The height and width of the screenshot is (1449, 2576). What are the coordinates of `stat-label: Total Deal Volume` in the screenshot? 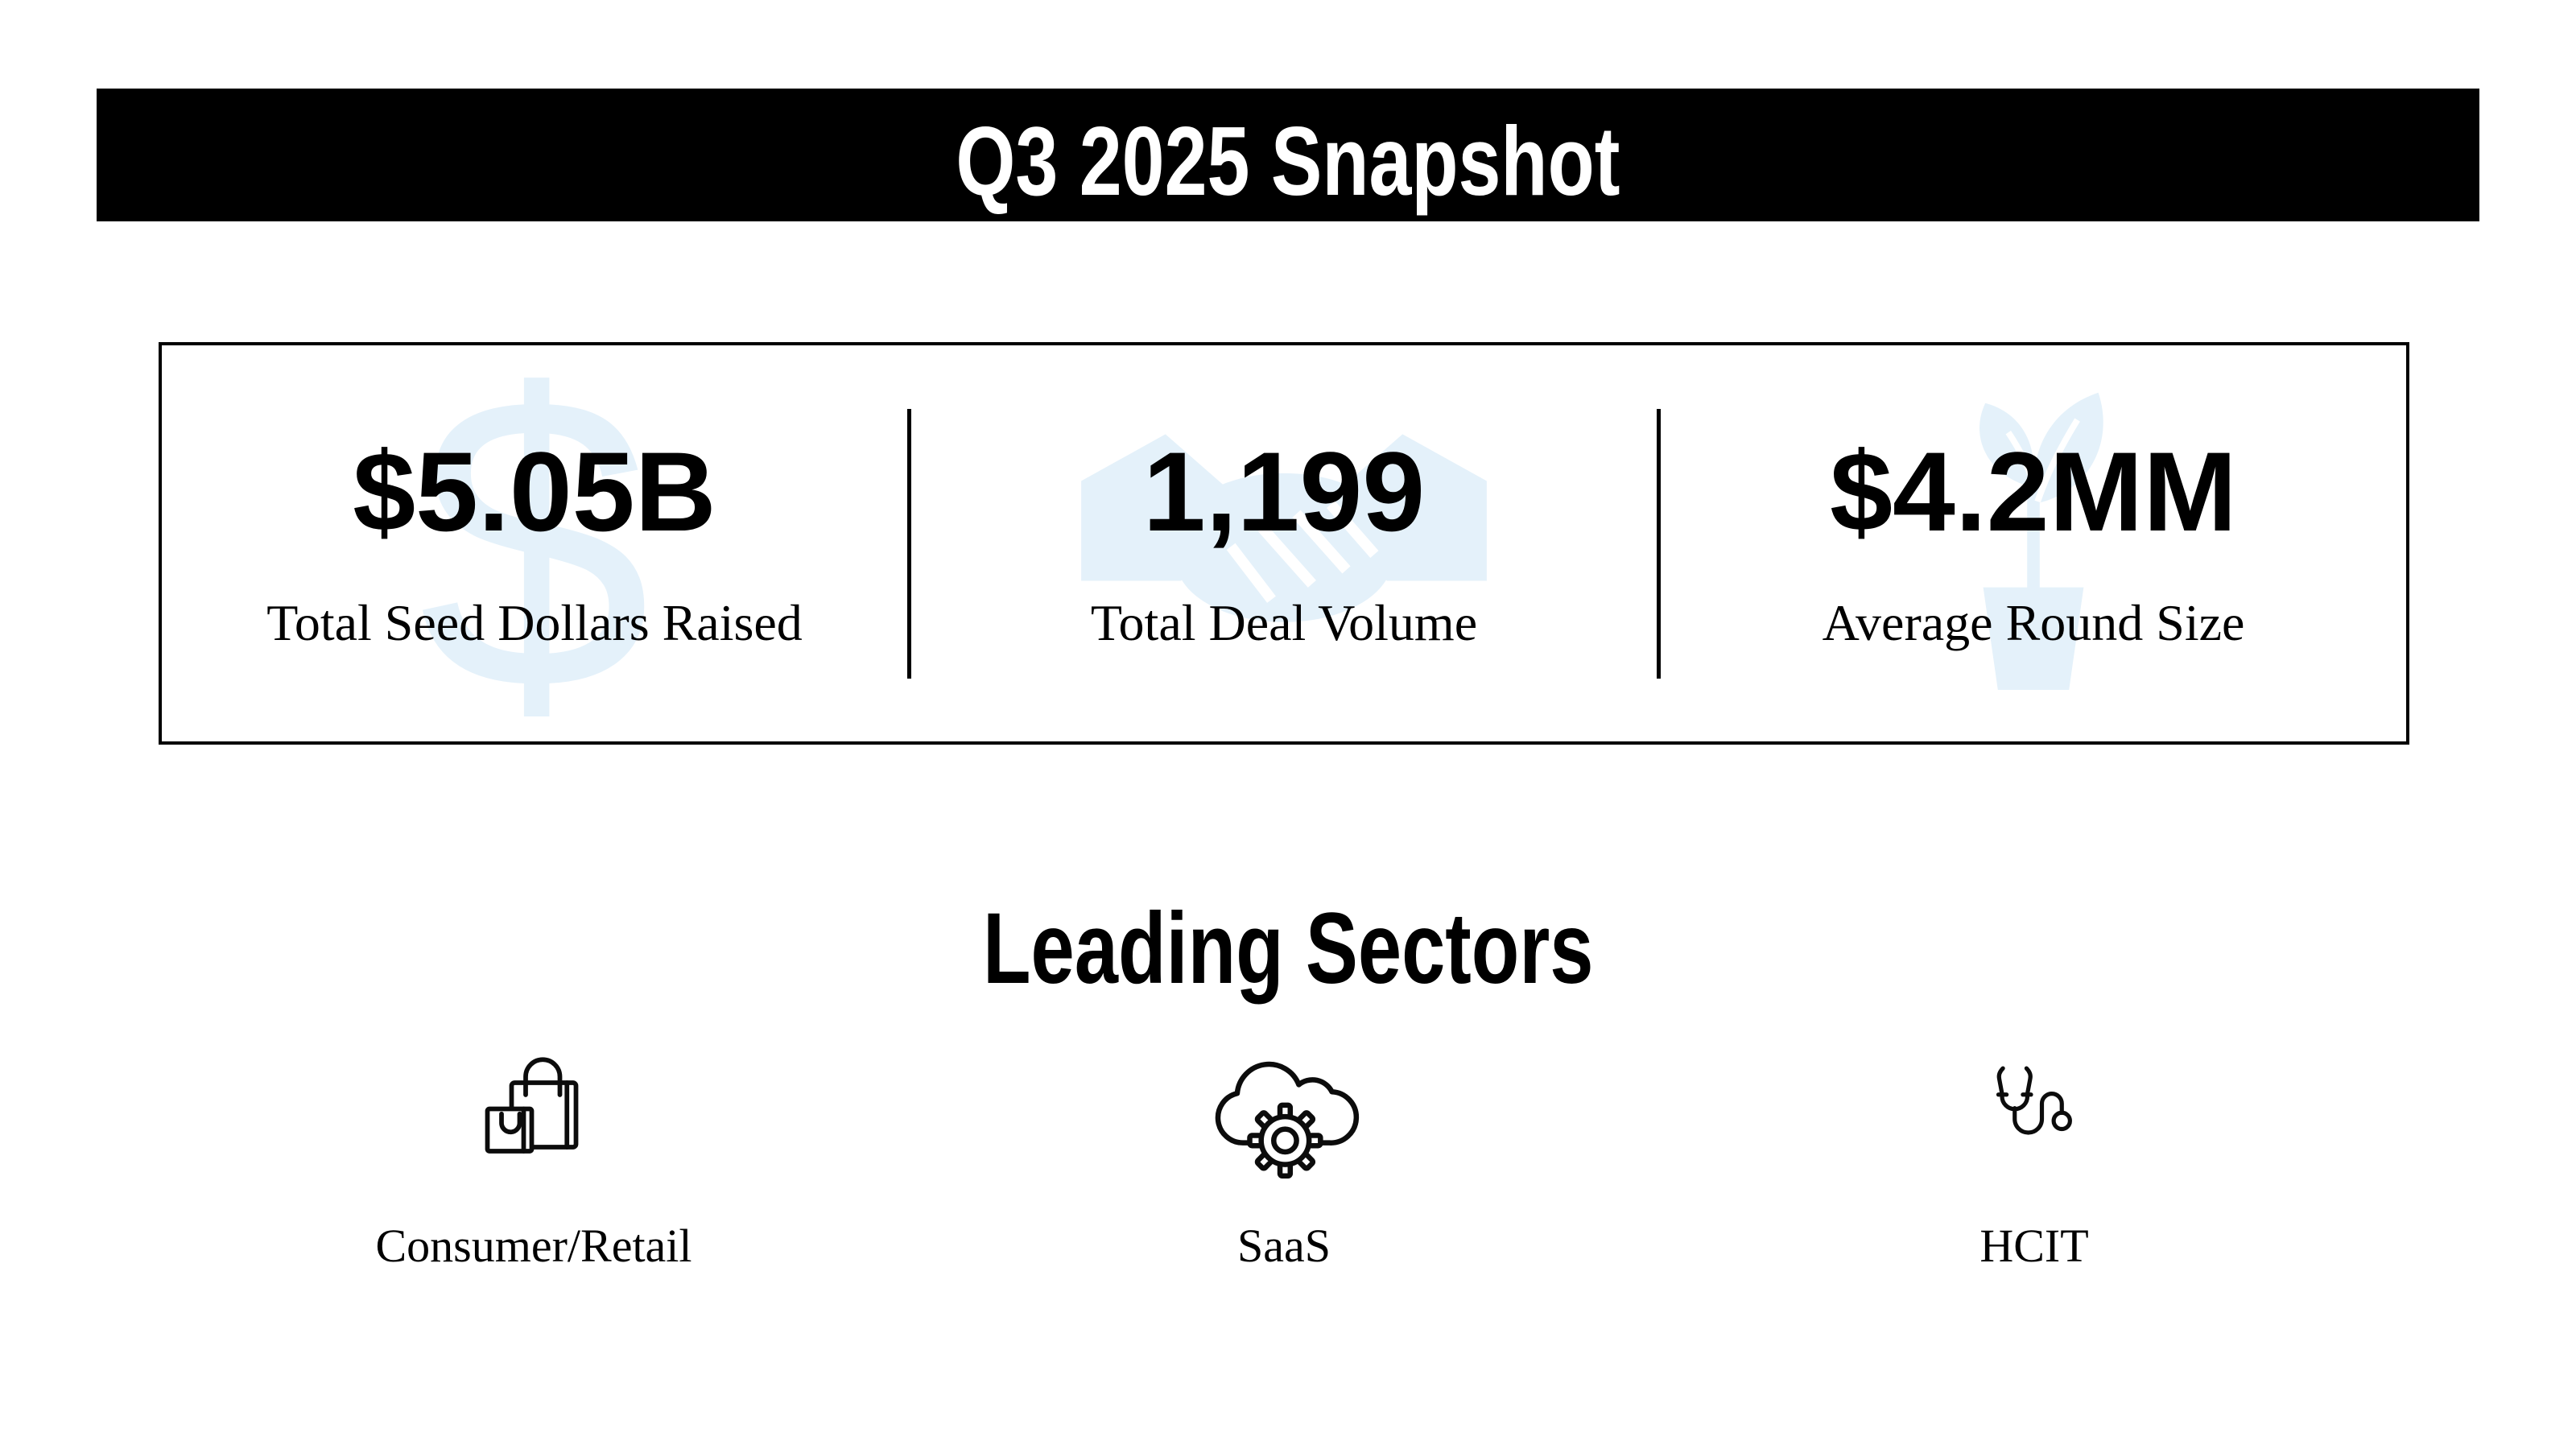 It's located at (1284, 622).